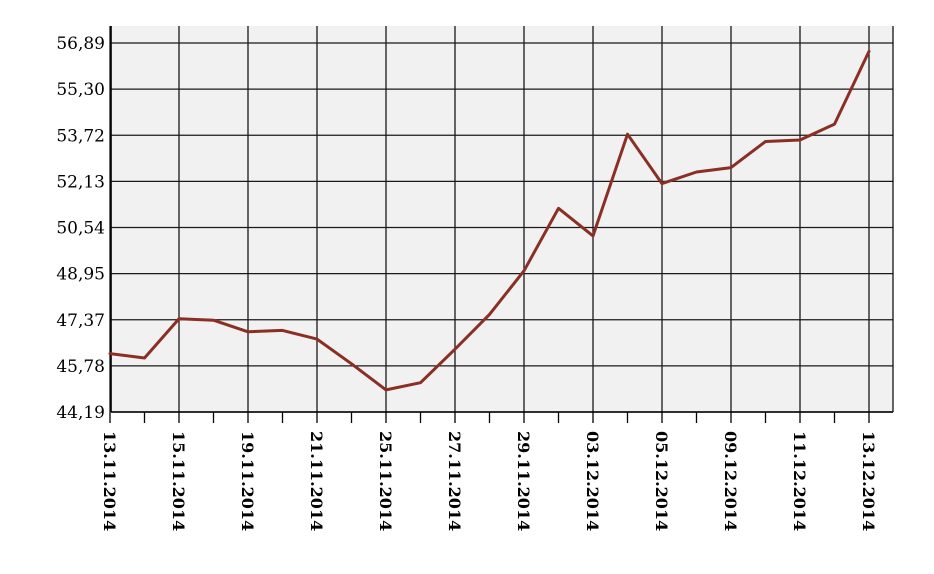 Image resolution: width=934 pixels, height=574 pixels. Describe the element at coordinates (80, 44) in the screenshot. I see `y-tick-label: 56,89` at that location.